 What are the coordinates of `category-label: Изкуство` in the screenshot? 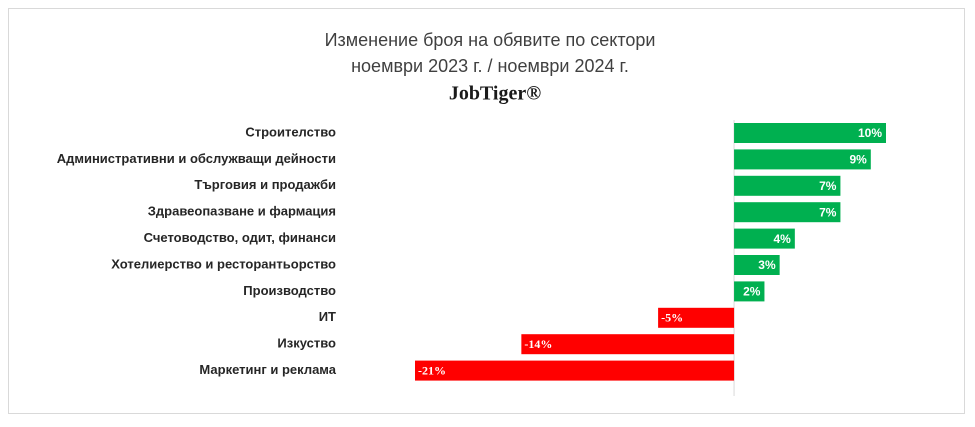 It's located at (306, 343).